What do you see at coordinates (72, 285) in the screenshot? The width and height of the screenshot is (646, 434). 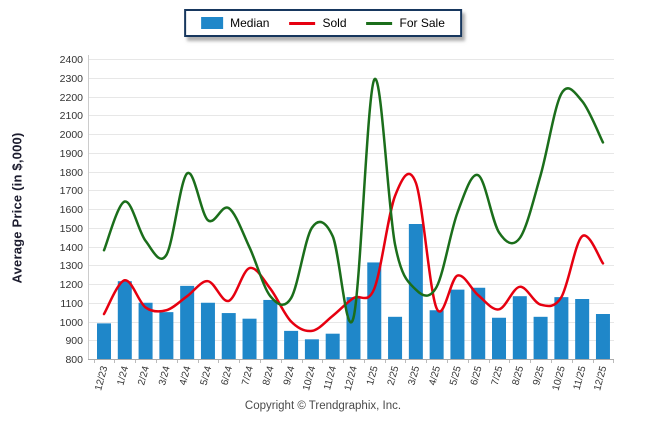 I see `y-tick-label: 1200` at bounding box center [72, 285].